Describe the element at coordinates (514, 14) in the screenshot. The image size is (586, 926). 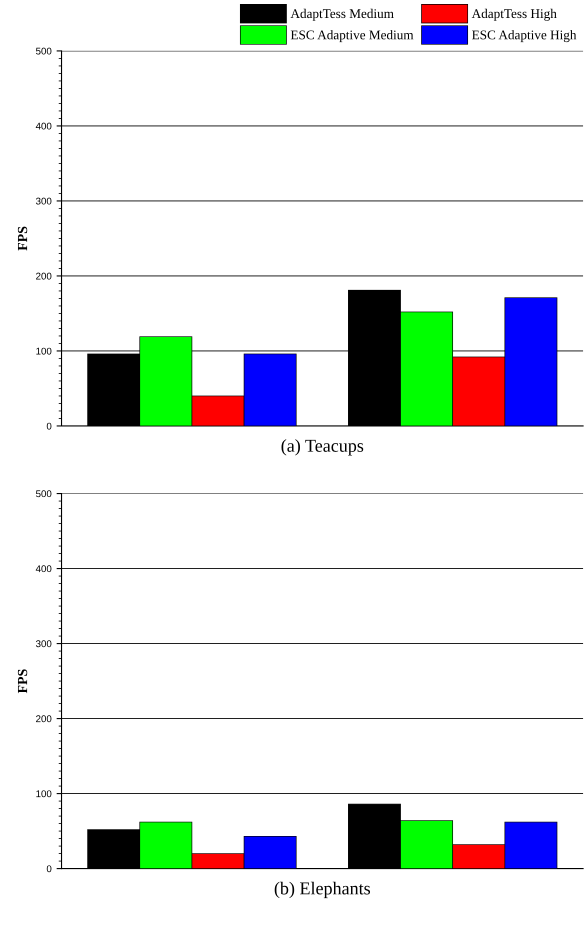
I see `legend-label: AdaptTess High` at that location.